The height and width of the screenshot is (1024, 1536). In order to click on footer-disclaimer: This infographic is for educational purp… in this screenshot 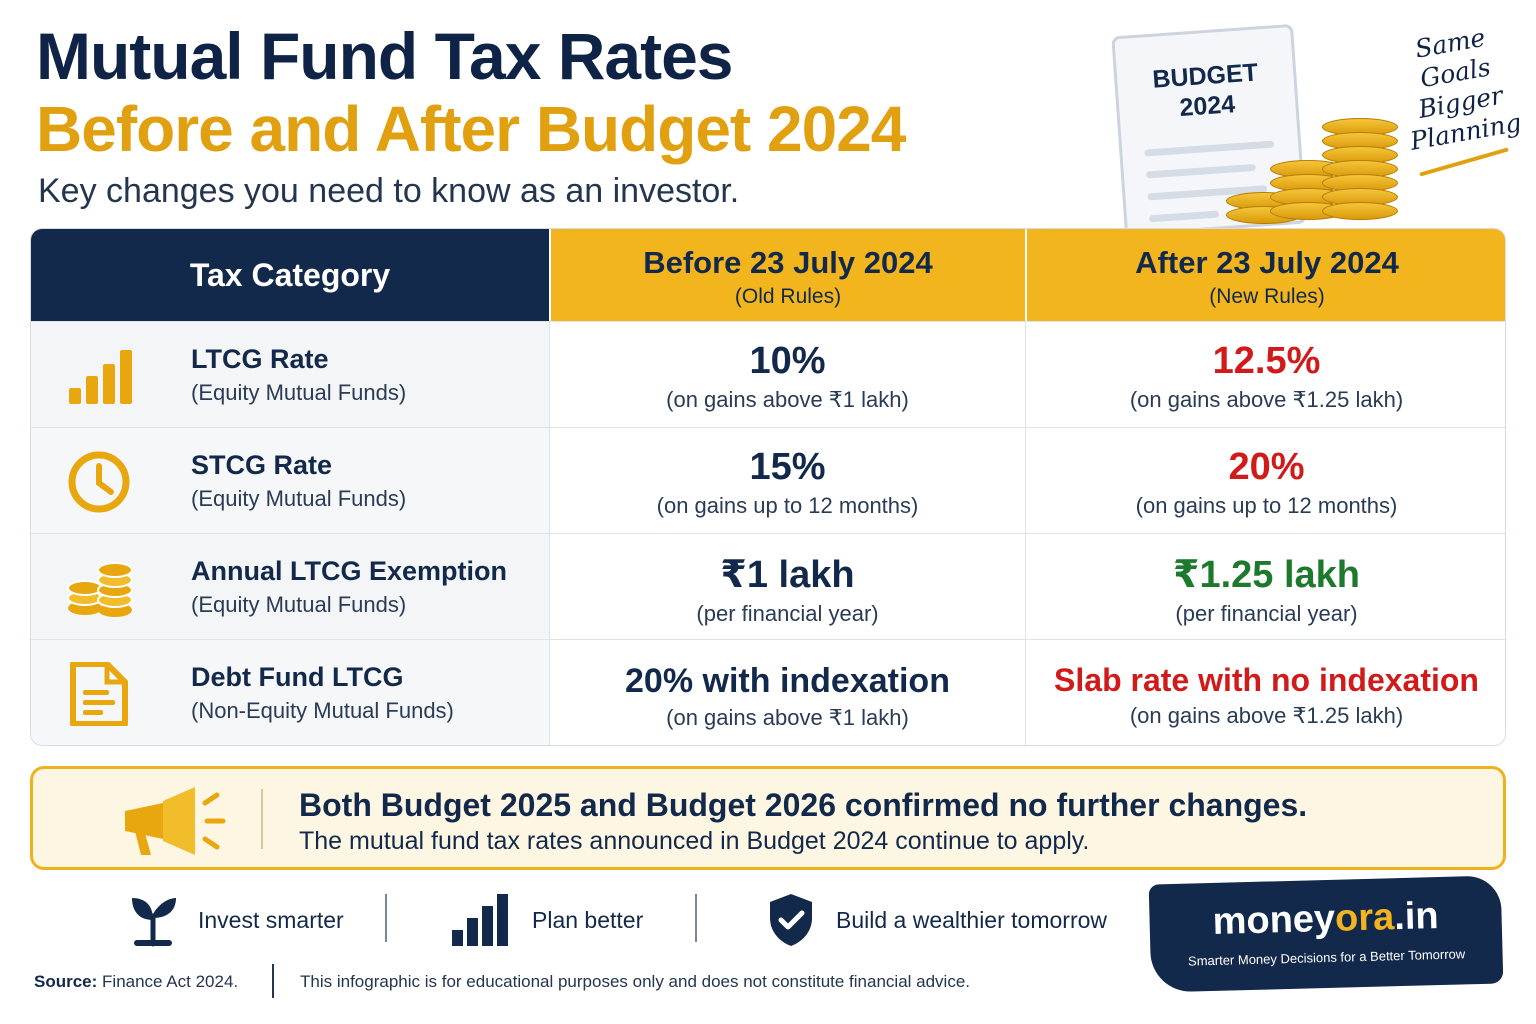, I will do `click(635, 981)`.